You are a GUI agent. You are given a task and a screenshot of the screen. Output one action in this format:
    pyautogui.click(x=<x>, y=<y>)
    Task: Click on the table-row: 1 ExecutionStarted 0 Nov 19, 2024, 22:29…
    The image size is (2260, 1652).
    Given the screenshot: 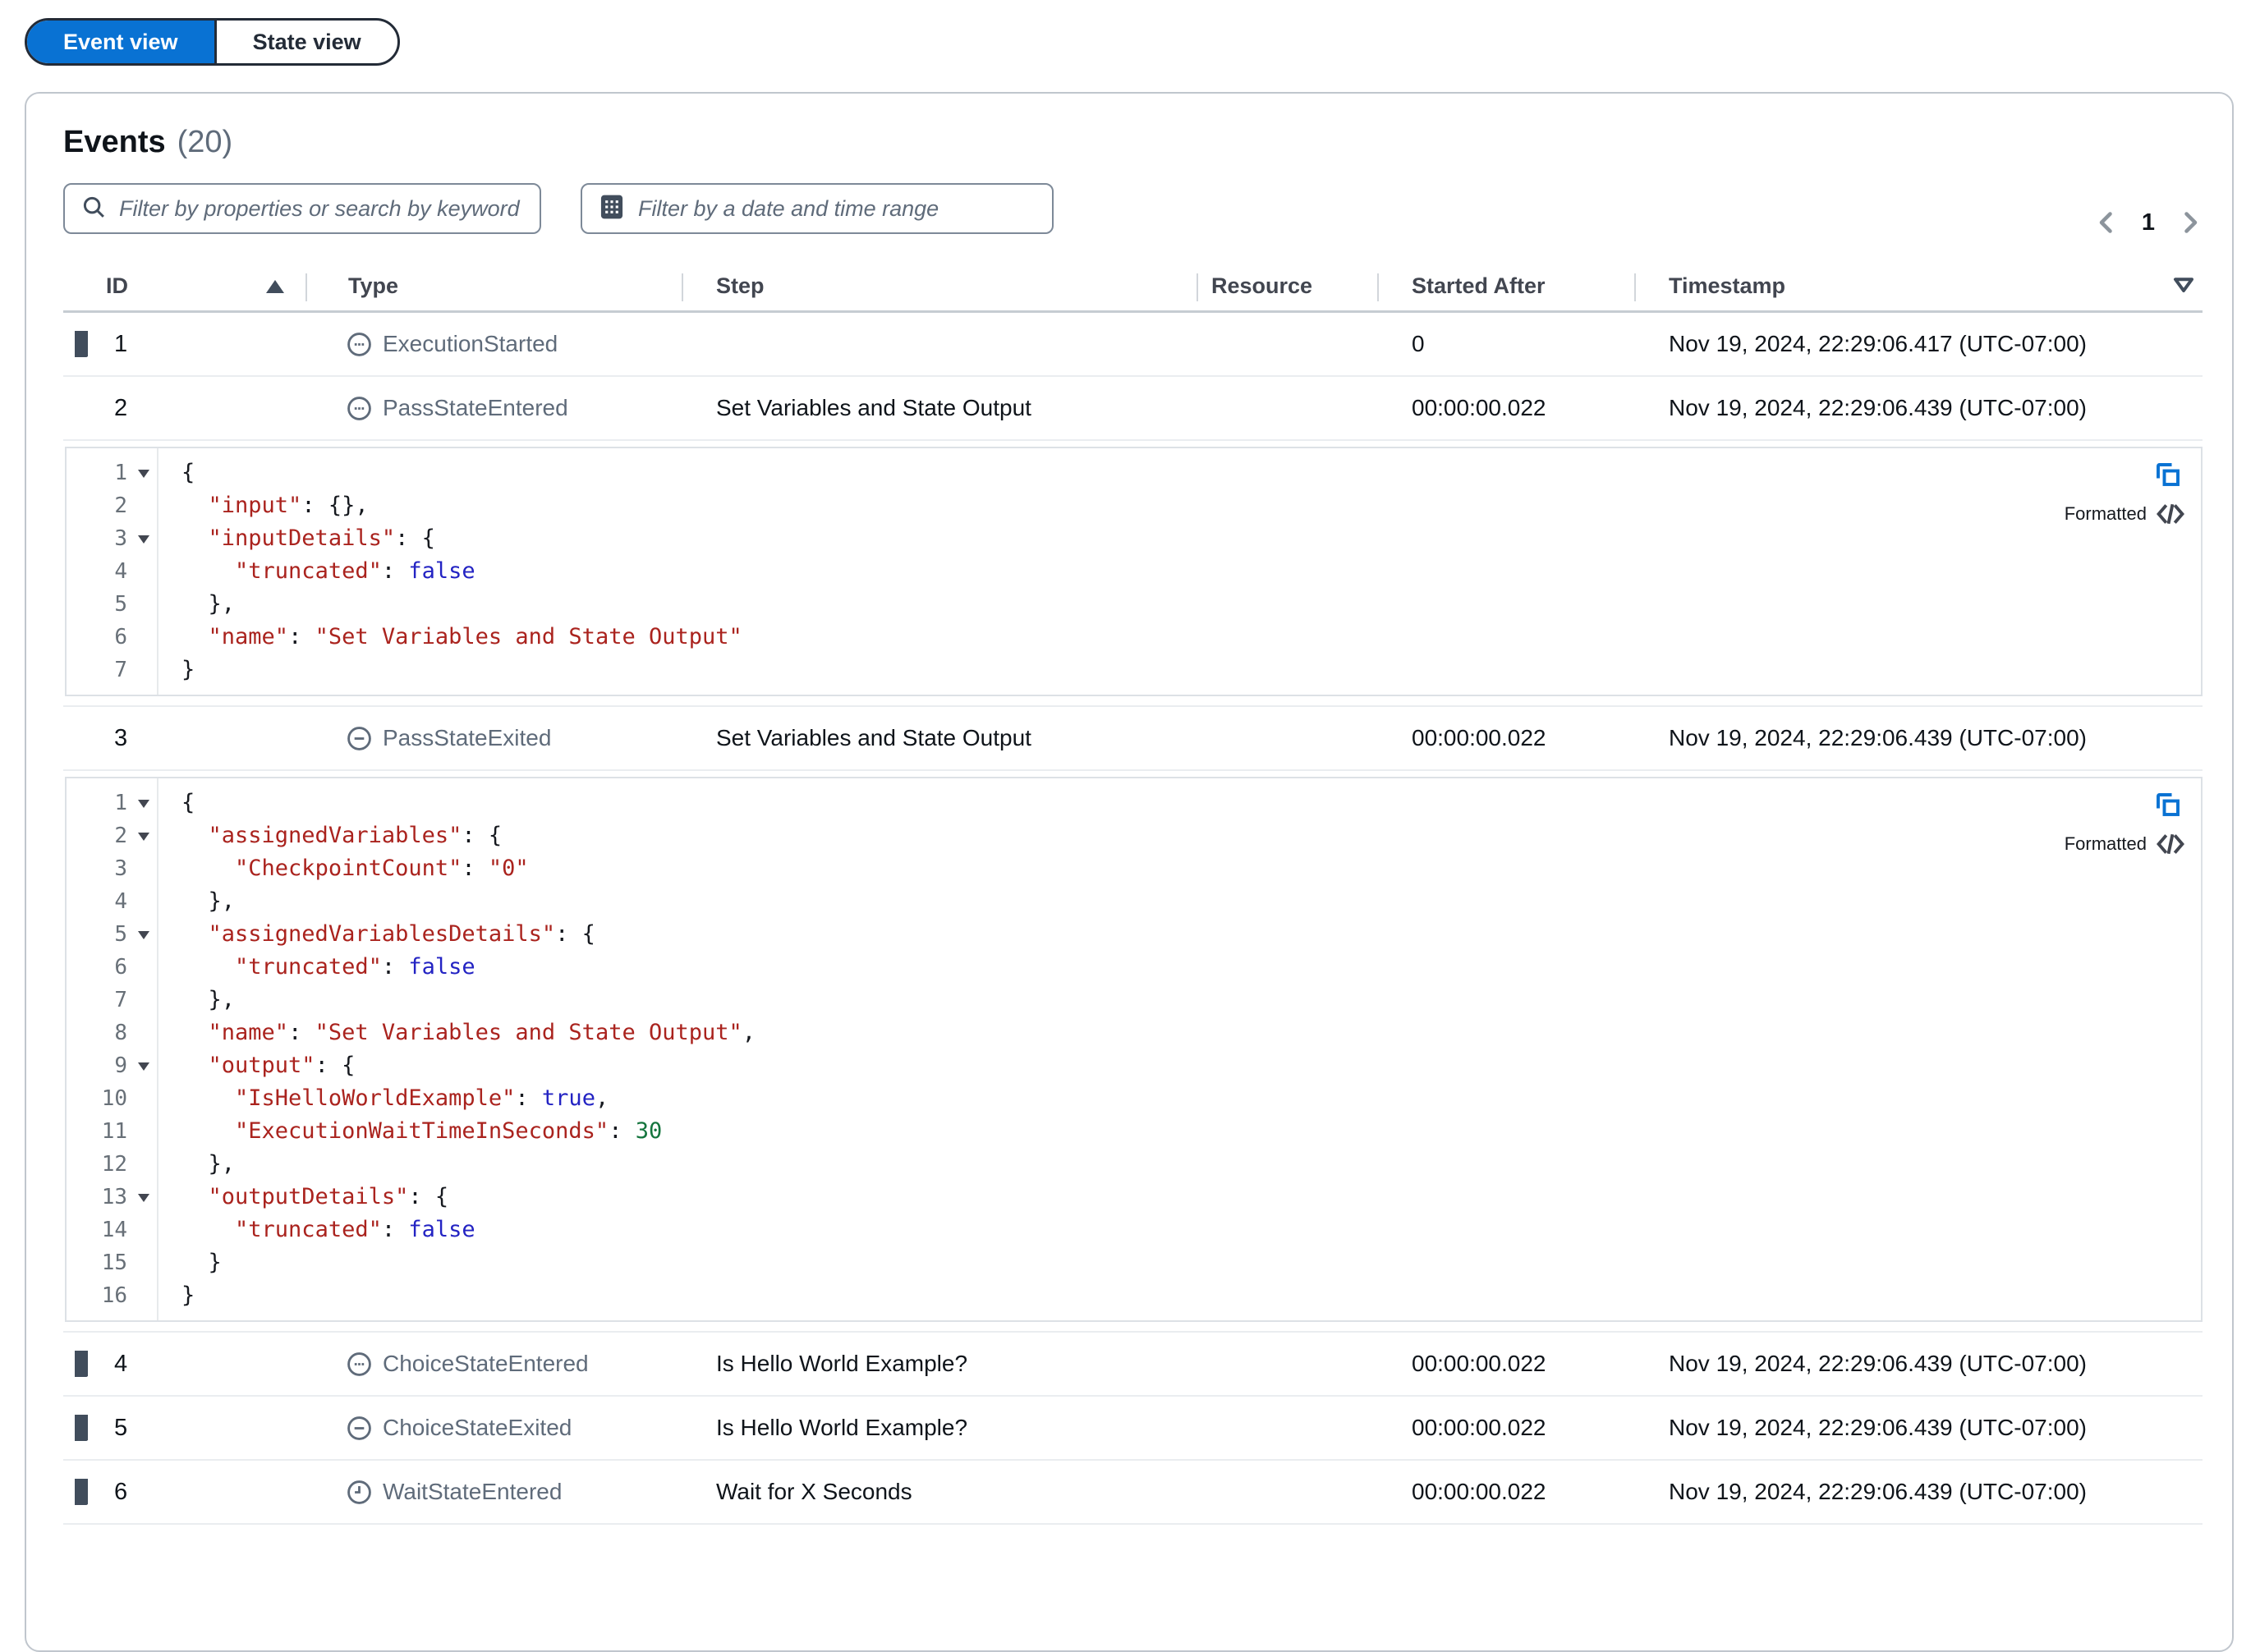 What is the action you would take?
    pyautogui.click(x=1133, y=345)
    